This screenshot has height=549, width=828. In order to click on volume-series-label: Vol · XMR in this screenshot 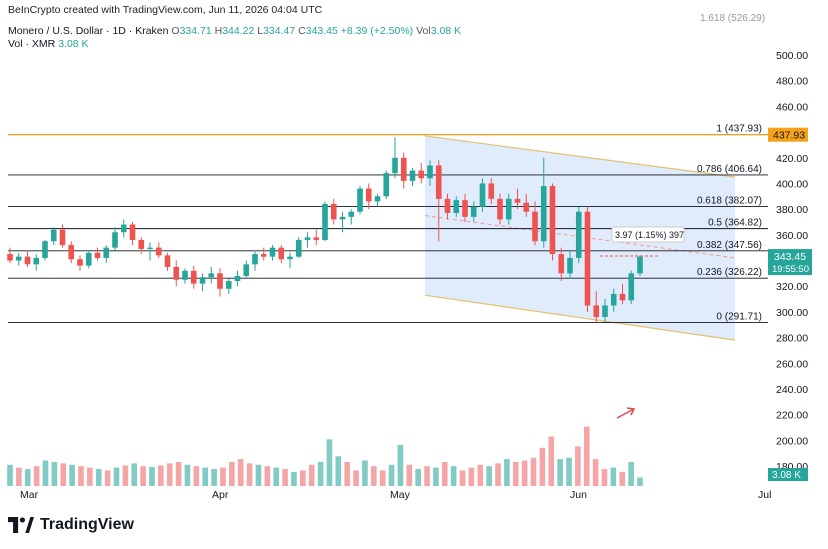, I will do `click(32, 44)`.